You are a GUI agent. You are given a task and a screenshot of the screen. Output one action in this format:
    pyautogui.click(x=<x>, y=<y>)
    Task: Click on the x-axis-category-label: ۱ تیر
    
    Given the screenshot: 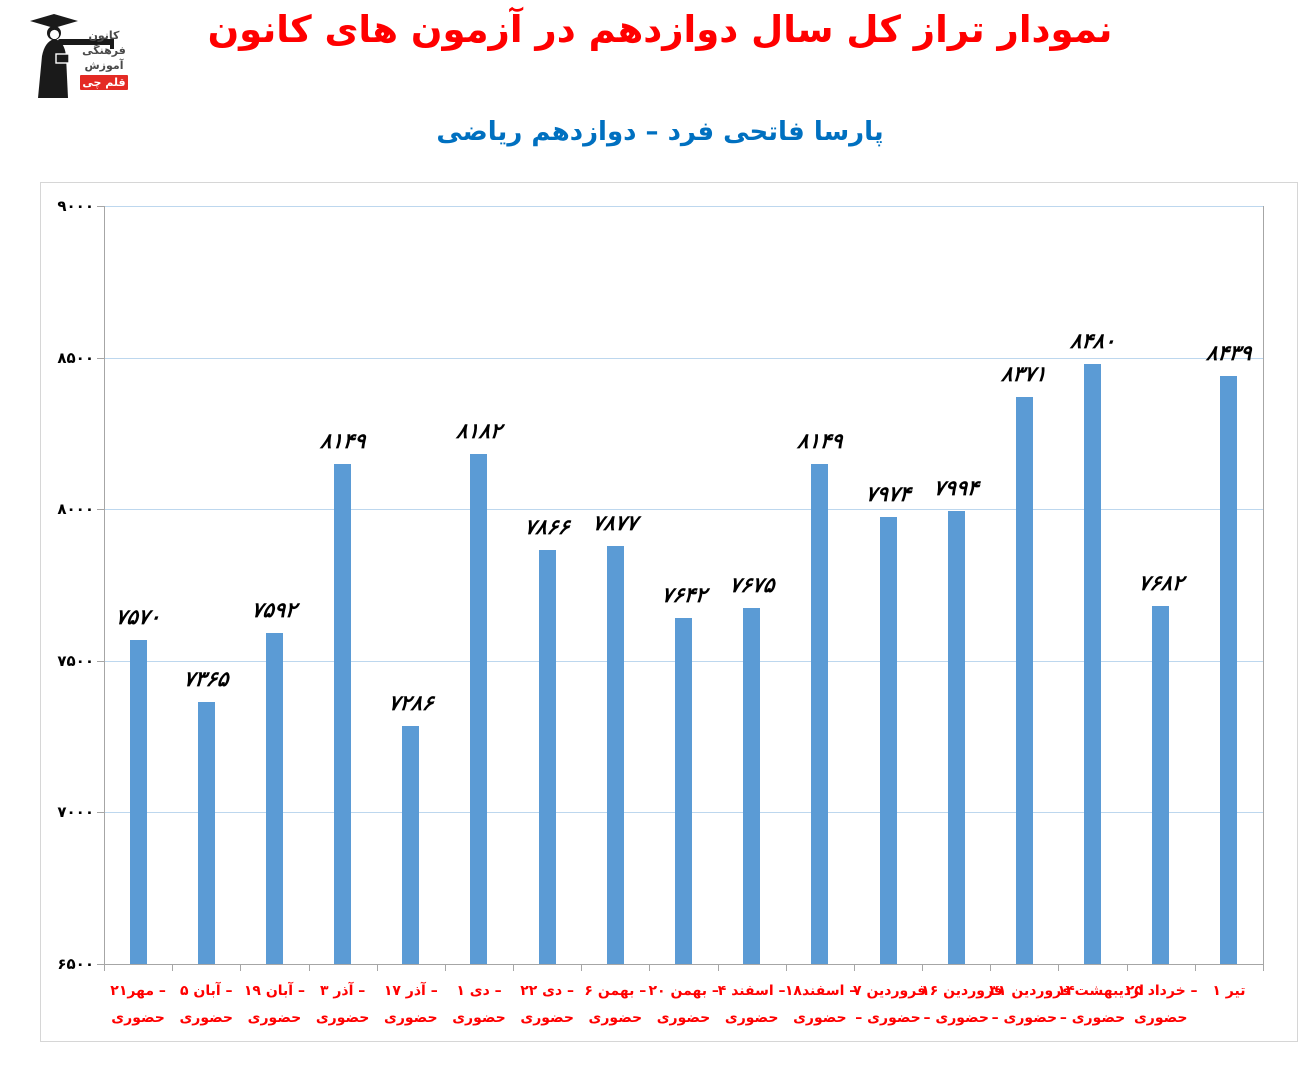 What is the action you would take?
    pyautogui.click(x=1229, y=991)
    